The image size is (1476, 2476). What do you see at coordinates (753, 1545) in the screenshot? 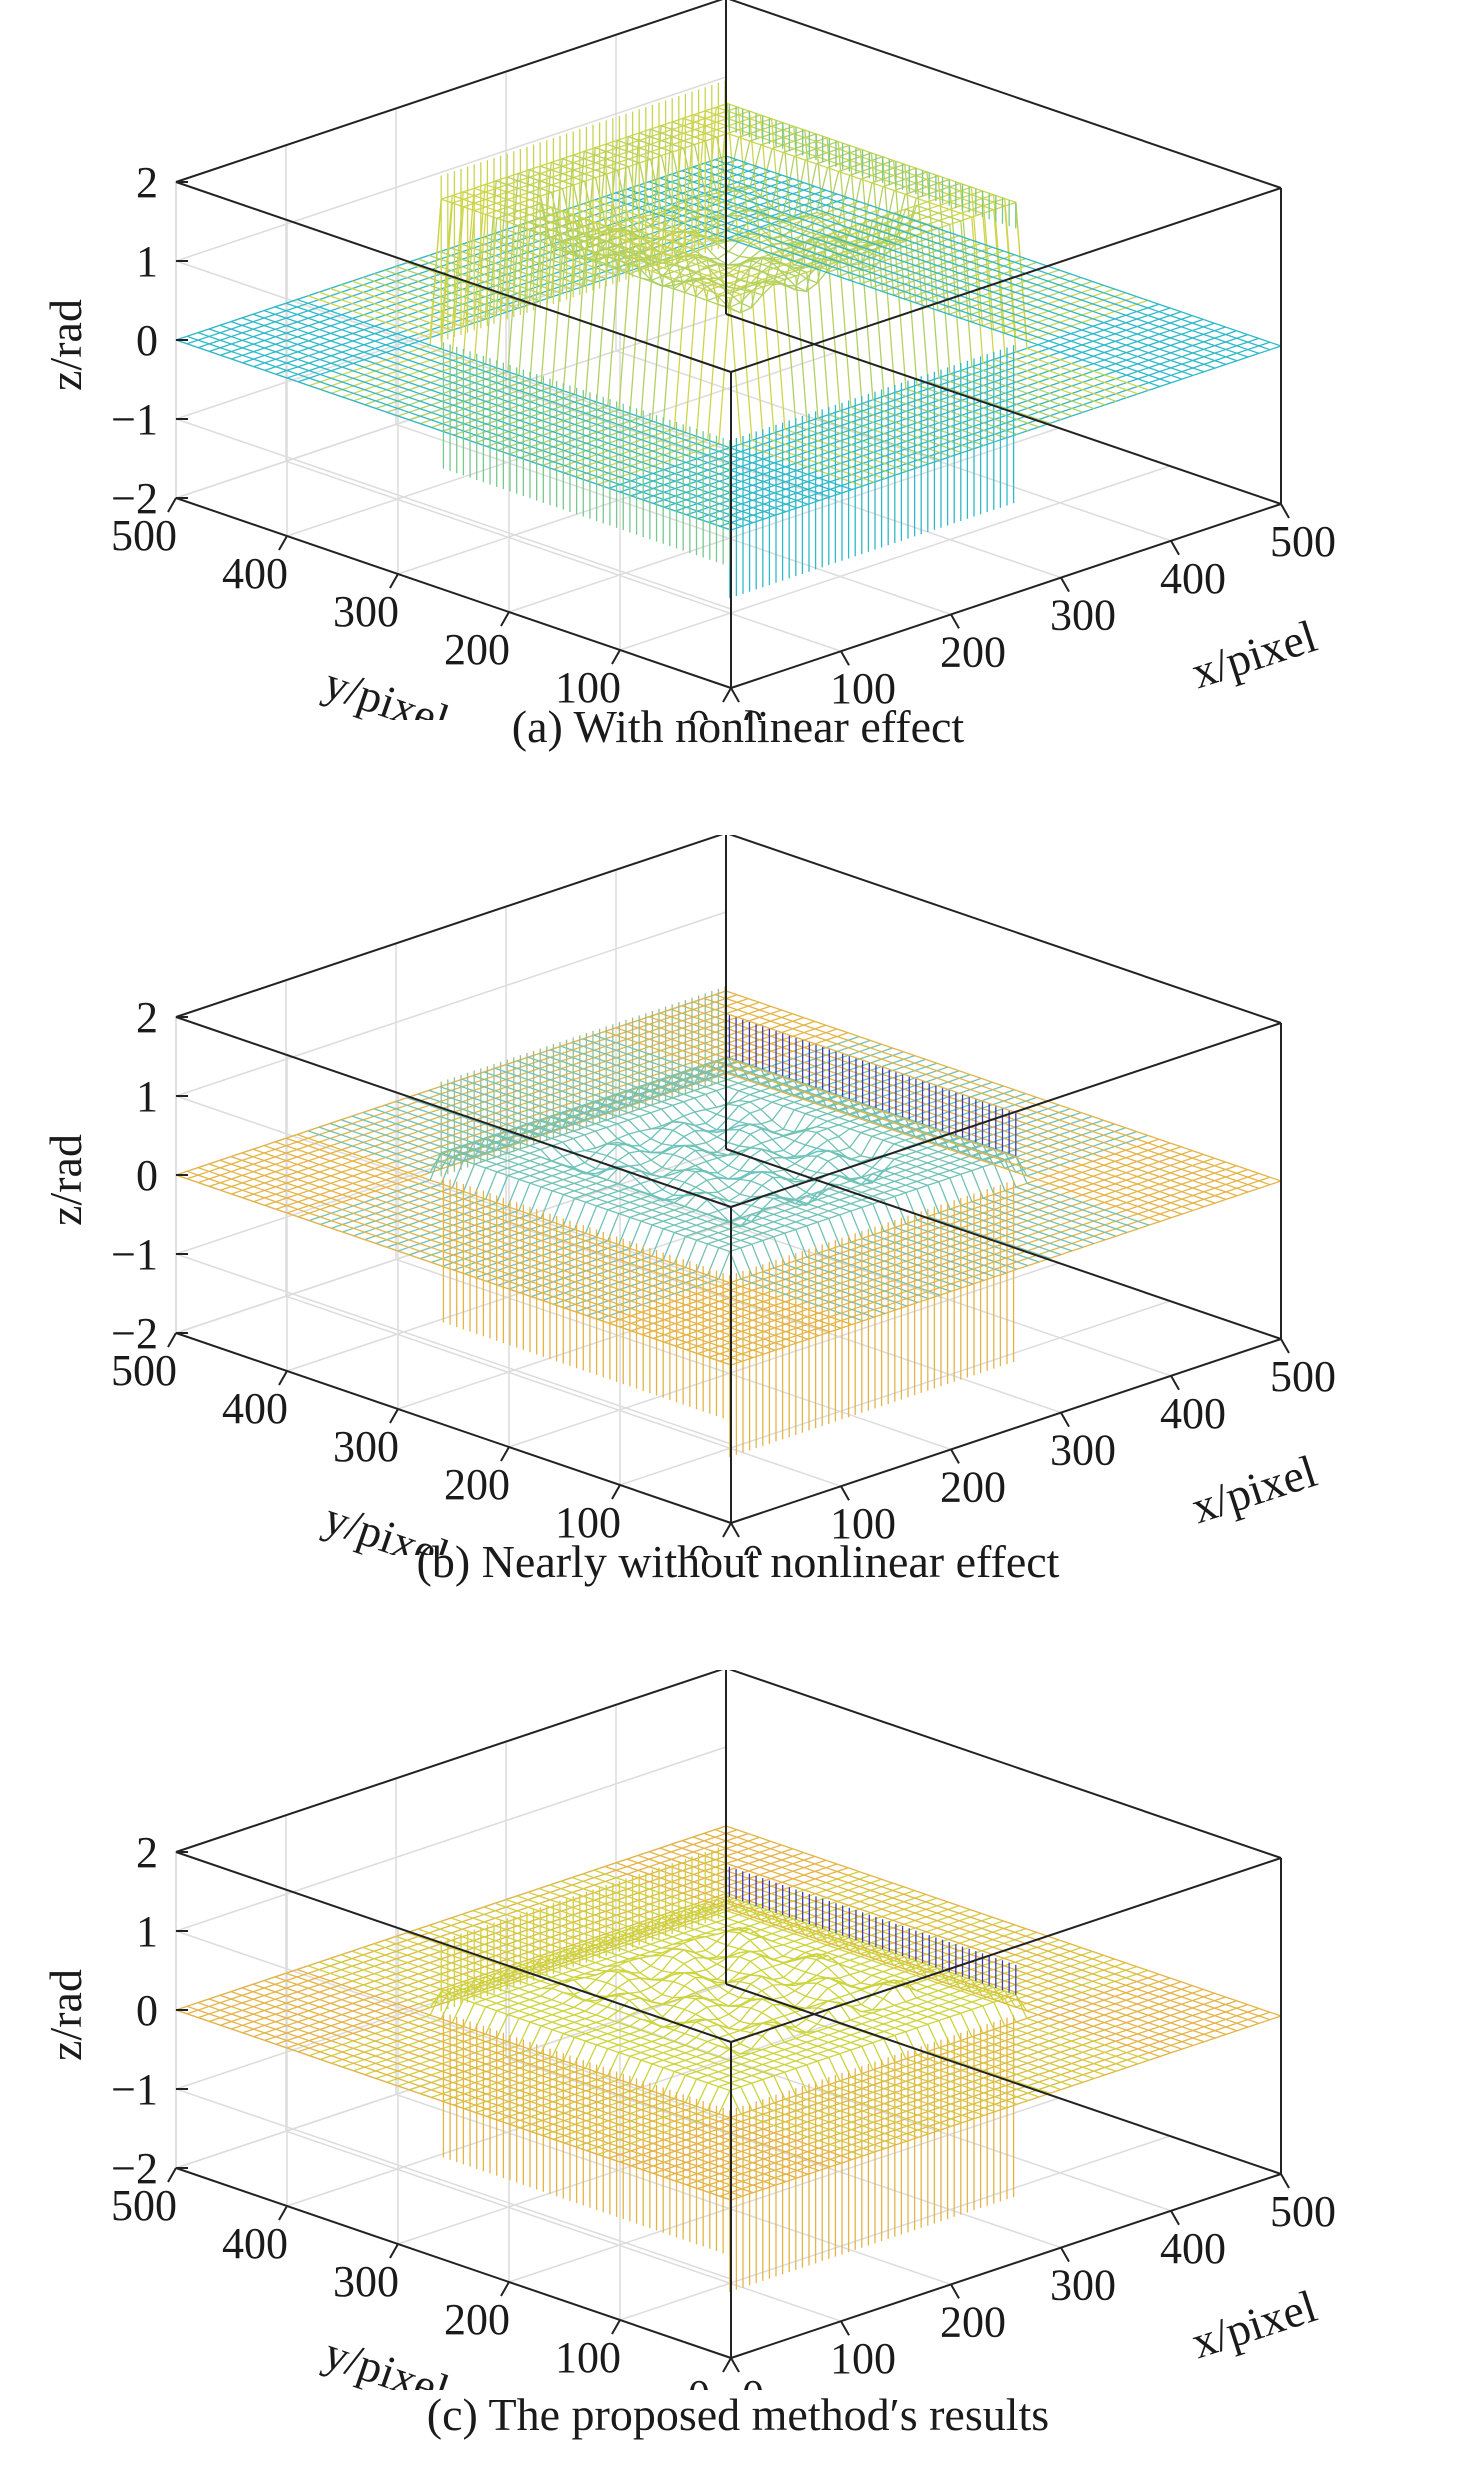
I see `x-tick-label: 0` at bounding box center [753, 1545].